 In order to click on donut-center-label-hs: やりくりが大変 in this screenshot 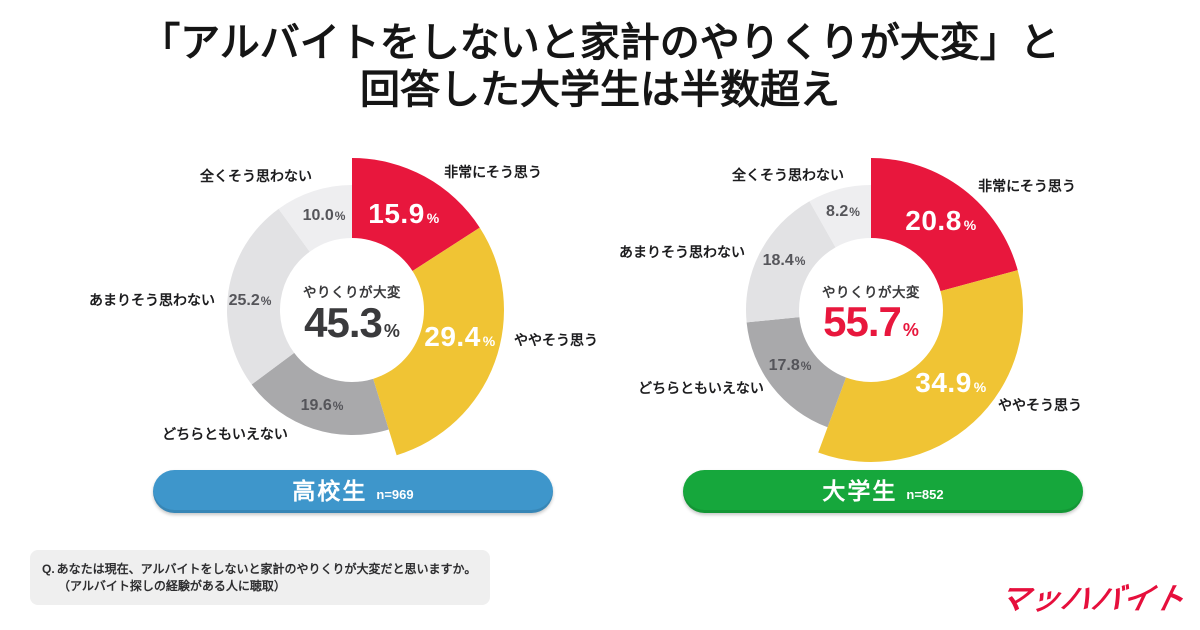, I will do `click(352, 292)`.